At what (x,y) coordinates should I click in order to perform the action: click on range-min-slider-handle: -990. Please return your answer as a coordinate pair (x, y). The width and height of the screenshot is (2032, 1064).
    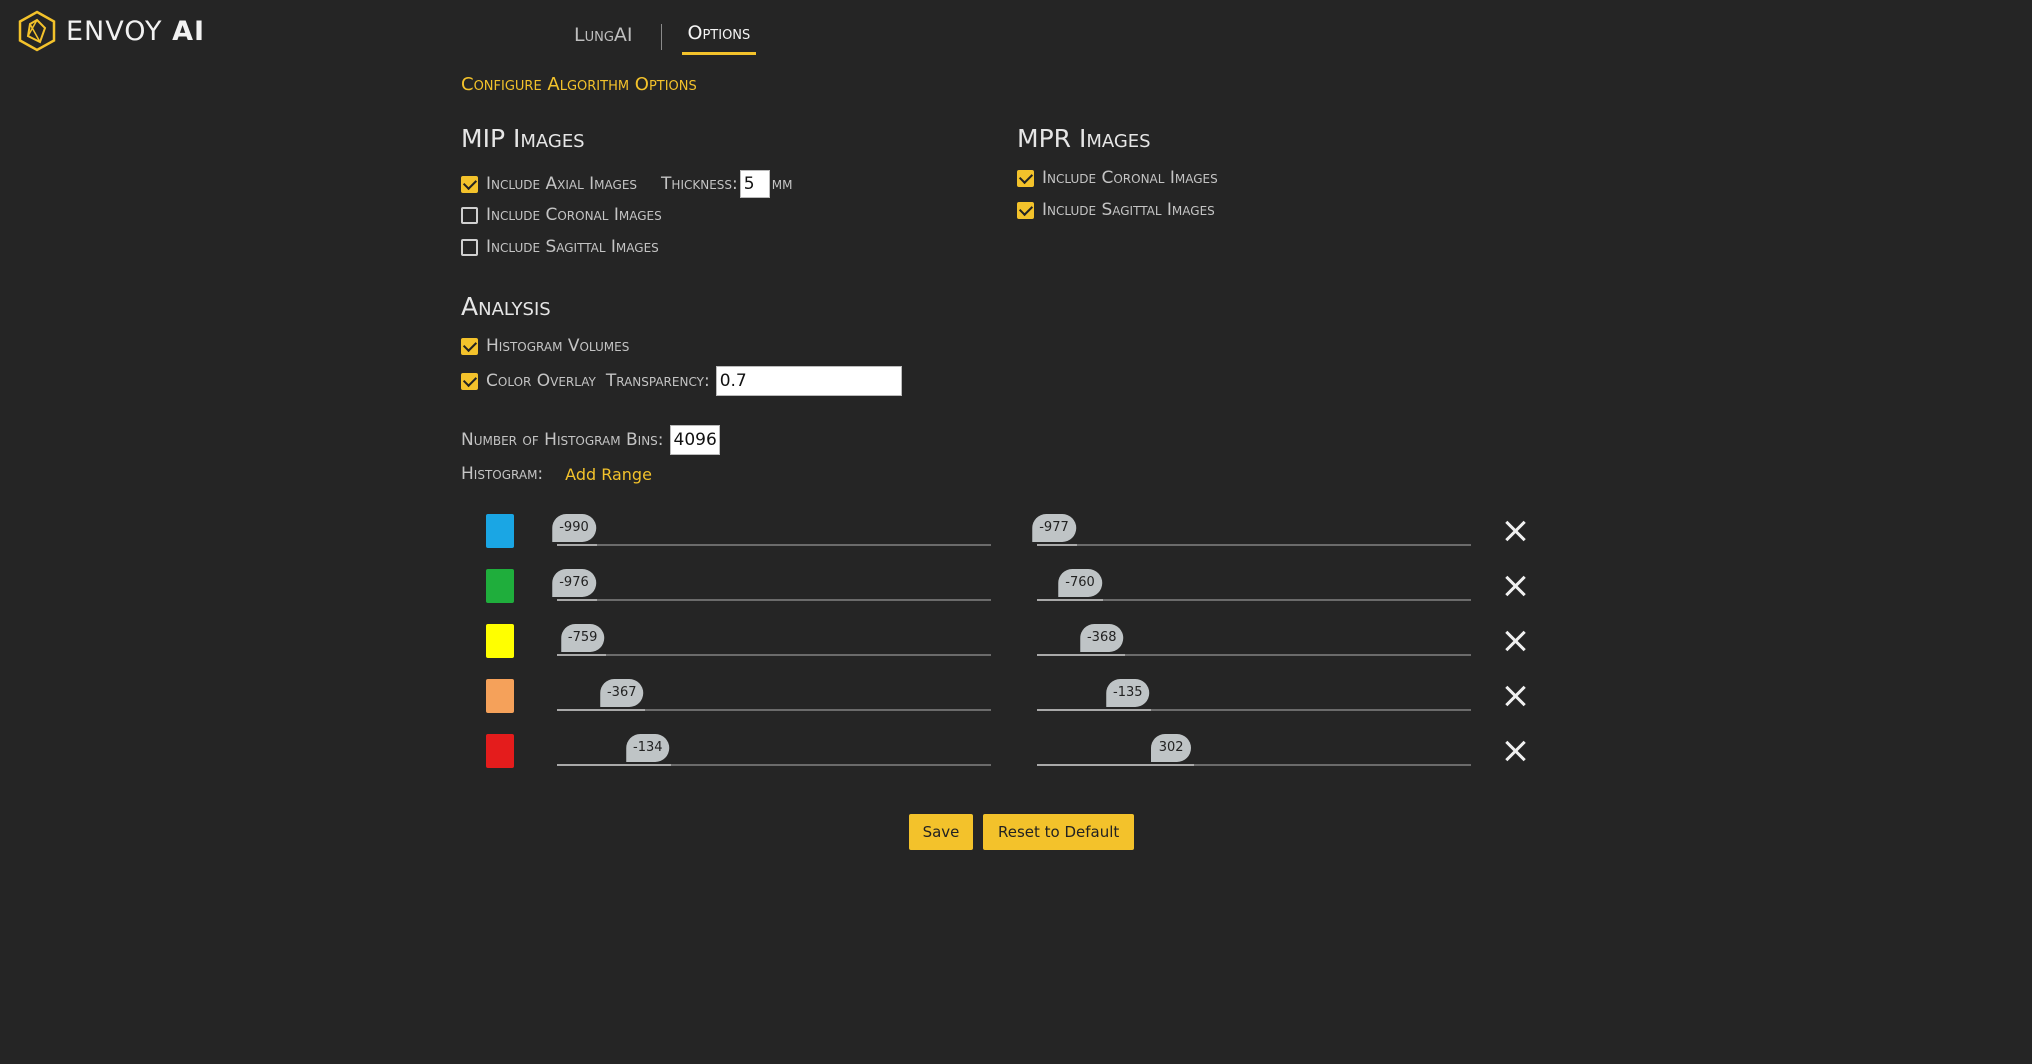
    Looking at the image, I should click on (574, 528).